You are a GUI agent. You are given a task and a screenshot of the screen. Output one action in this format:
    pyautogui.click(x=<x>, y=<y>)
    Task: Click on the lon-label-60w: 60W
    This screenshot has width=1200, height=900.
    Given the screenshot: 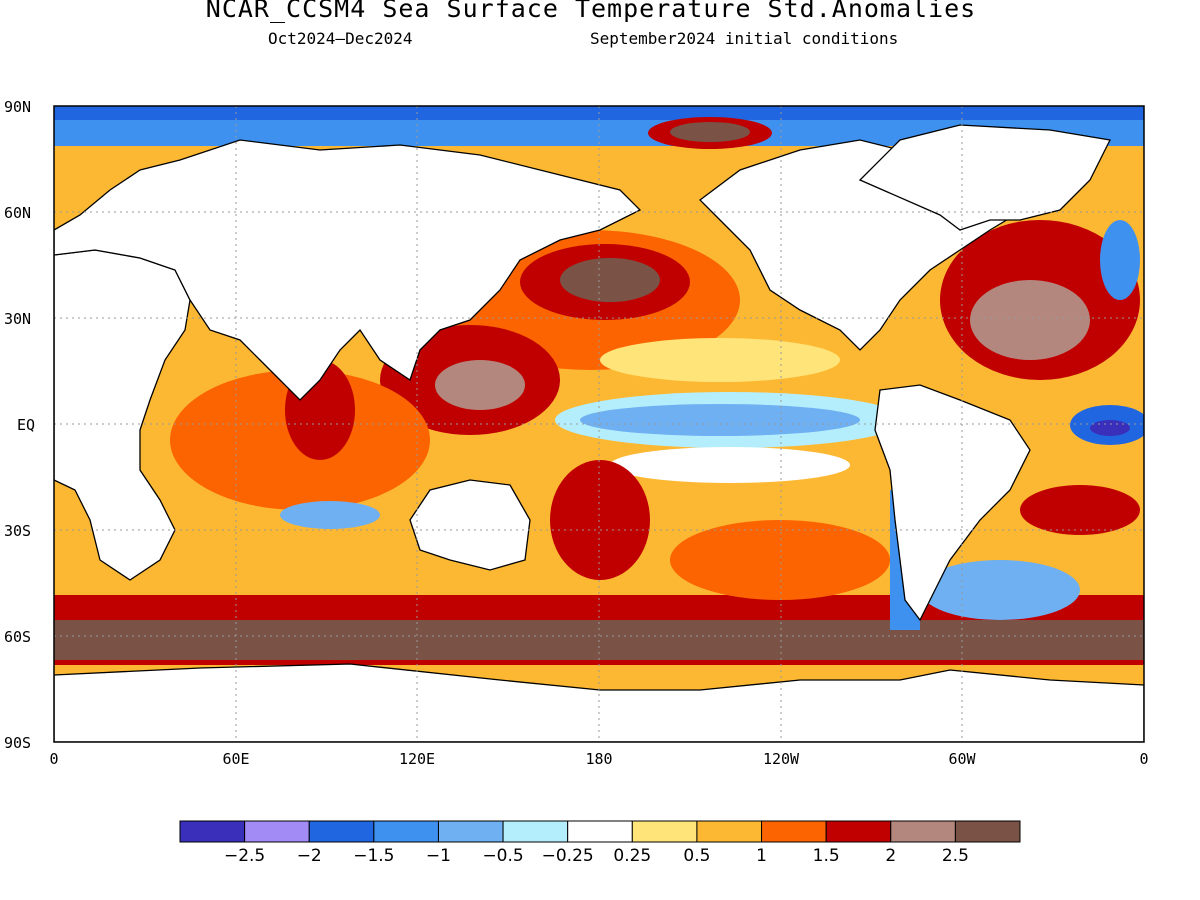 What is the action you would take?
    pyautogui.click(x=962, y=759)
    